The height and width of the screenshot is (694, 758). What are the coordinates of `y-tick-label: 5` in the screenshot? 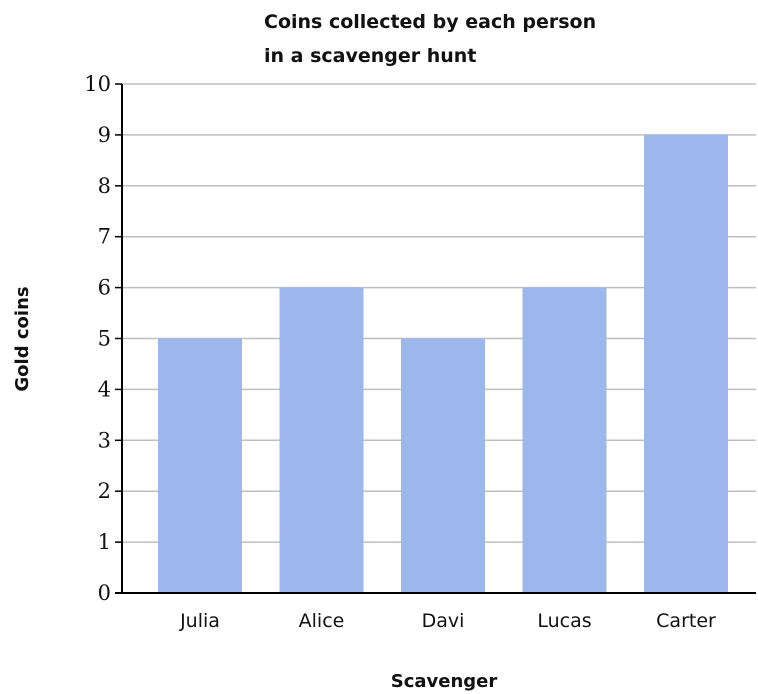 It's located at (104, 339).